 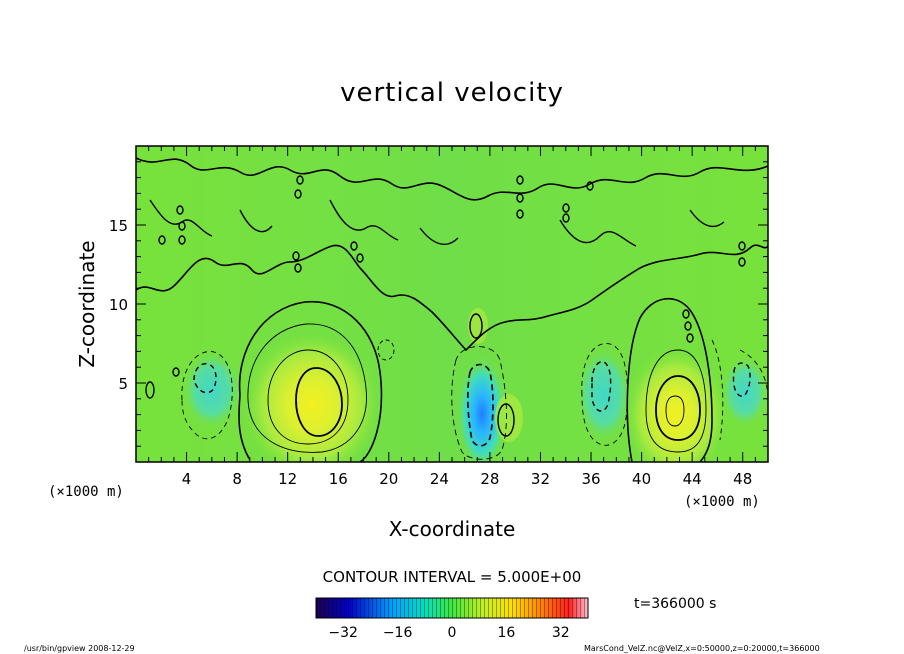 What do you see at coordinates (452, 93) in the screenshot?
I see `chart-title: vertical velocity` at bounding box center [452, 93].